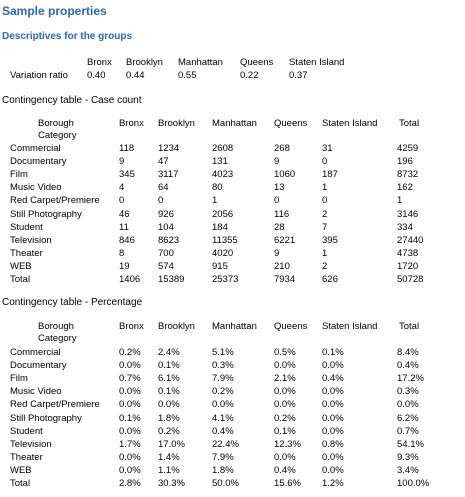  What do you see at coordinates (130, 352) in the screenshot?
I see `table-cell: 0.2%` at bounding box center [130, 352].